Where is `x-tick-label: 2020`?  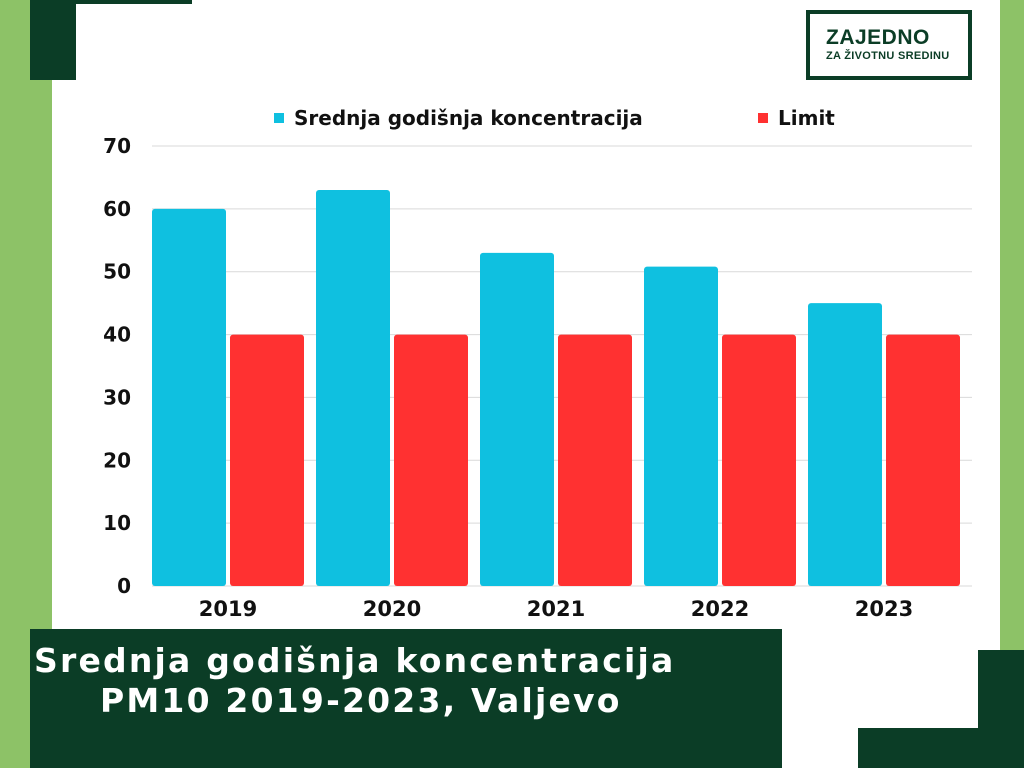 x-tick-label: 2020 is located at coordinates (392, 609).